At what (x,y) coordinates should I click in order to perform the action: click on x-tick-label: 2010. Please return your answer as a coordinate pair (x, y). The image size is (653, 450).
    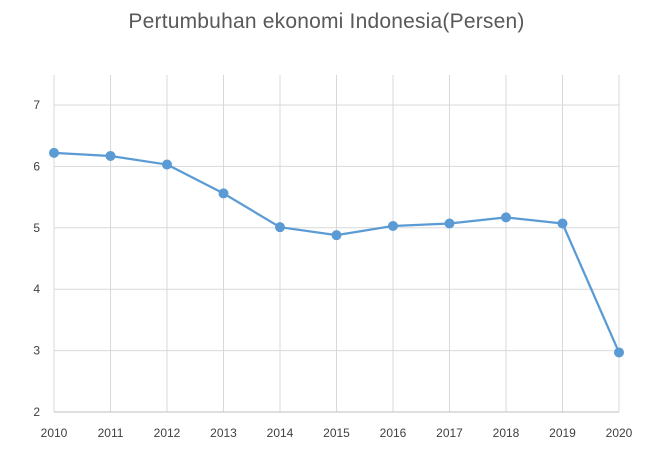
    Looking at the image, I should click on (54, 433).